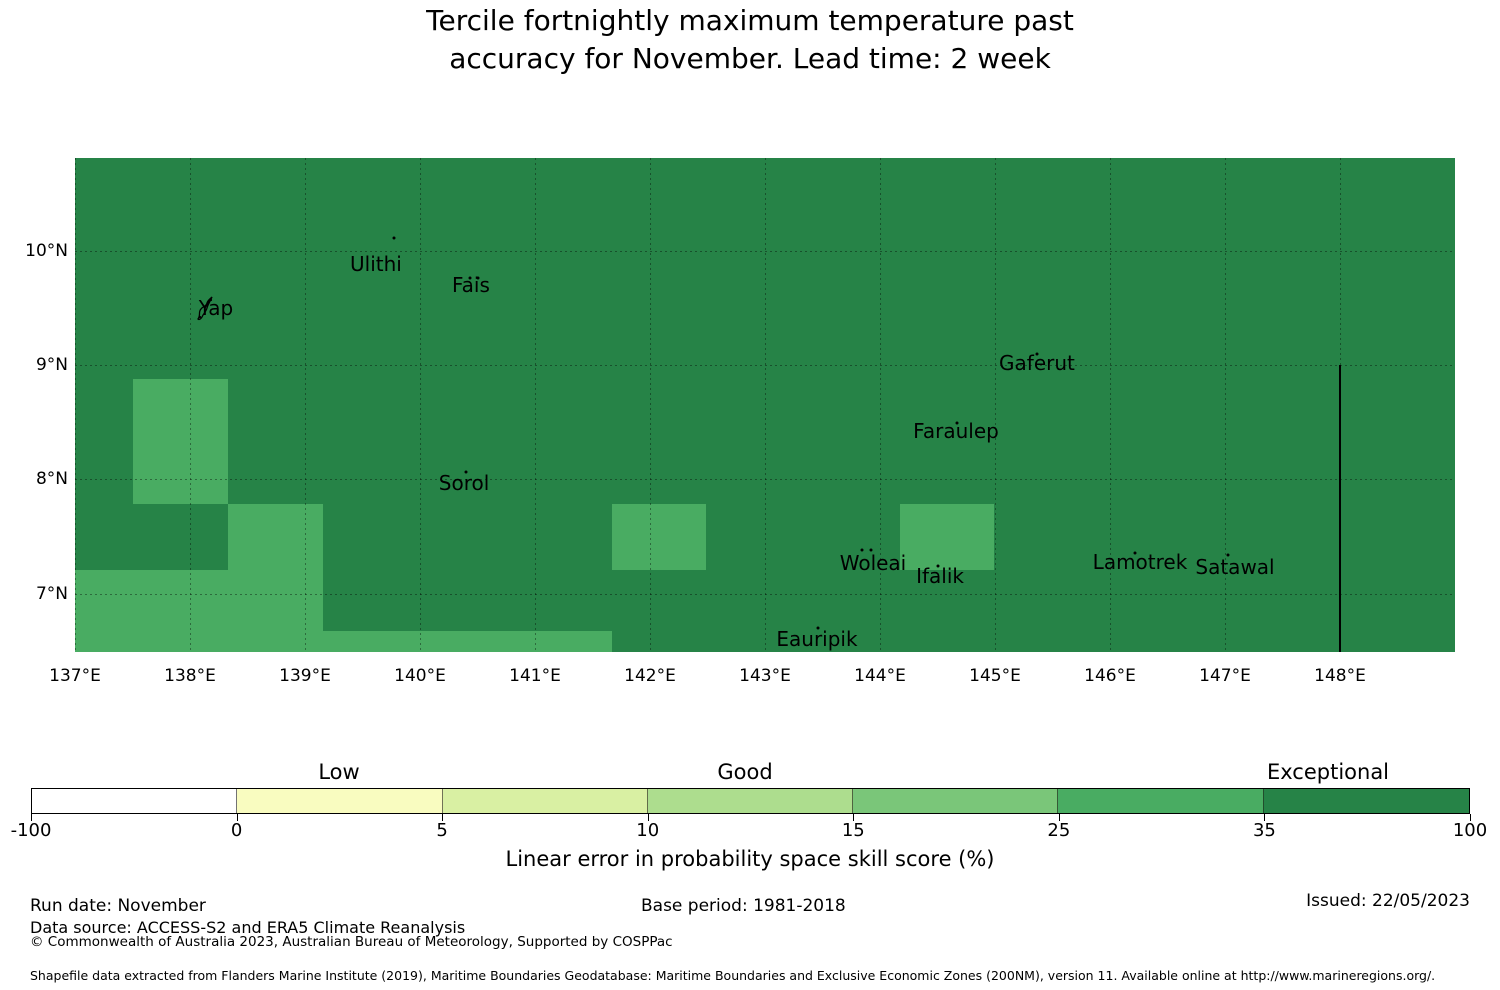 This screenshot has width=1500, height=990. I want to click on island-label-fais: Fais, so click(470, 284).